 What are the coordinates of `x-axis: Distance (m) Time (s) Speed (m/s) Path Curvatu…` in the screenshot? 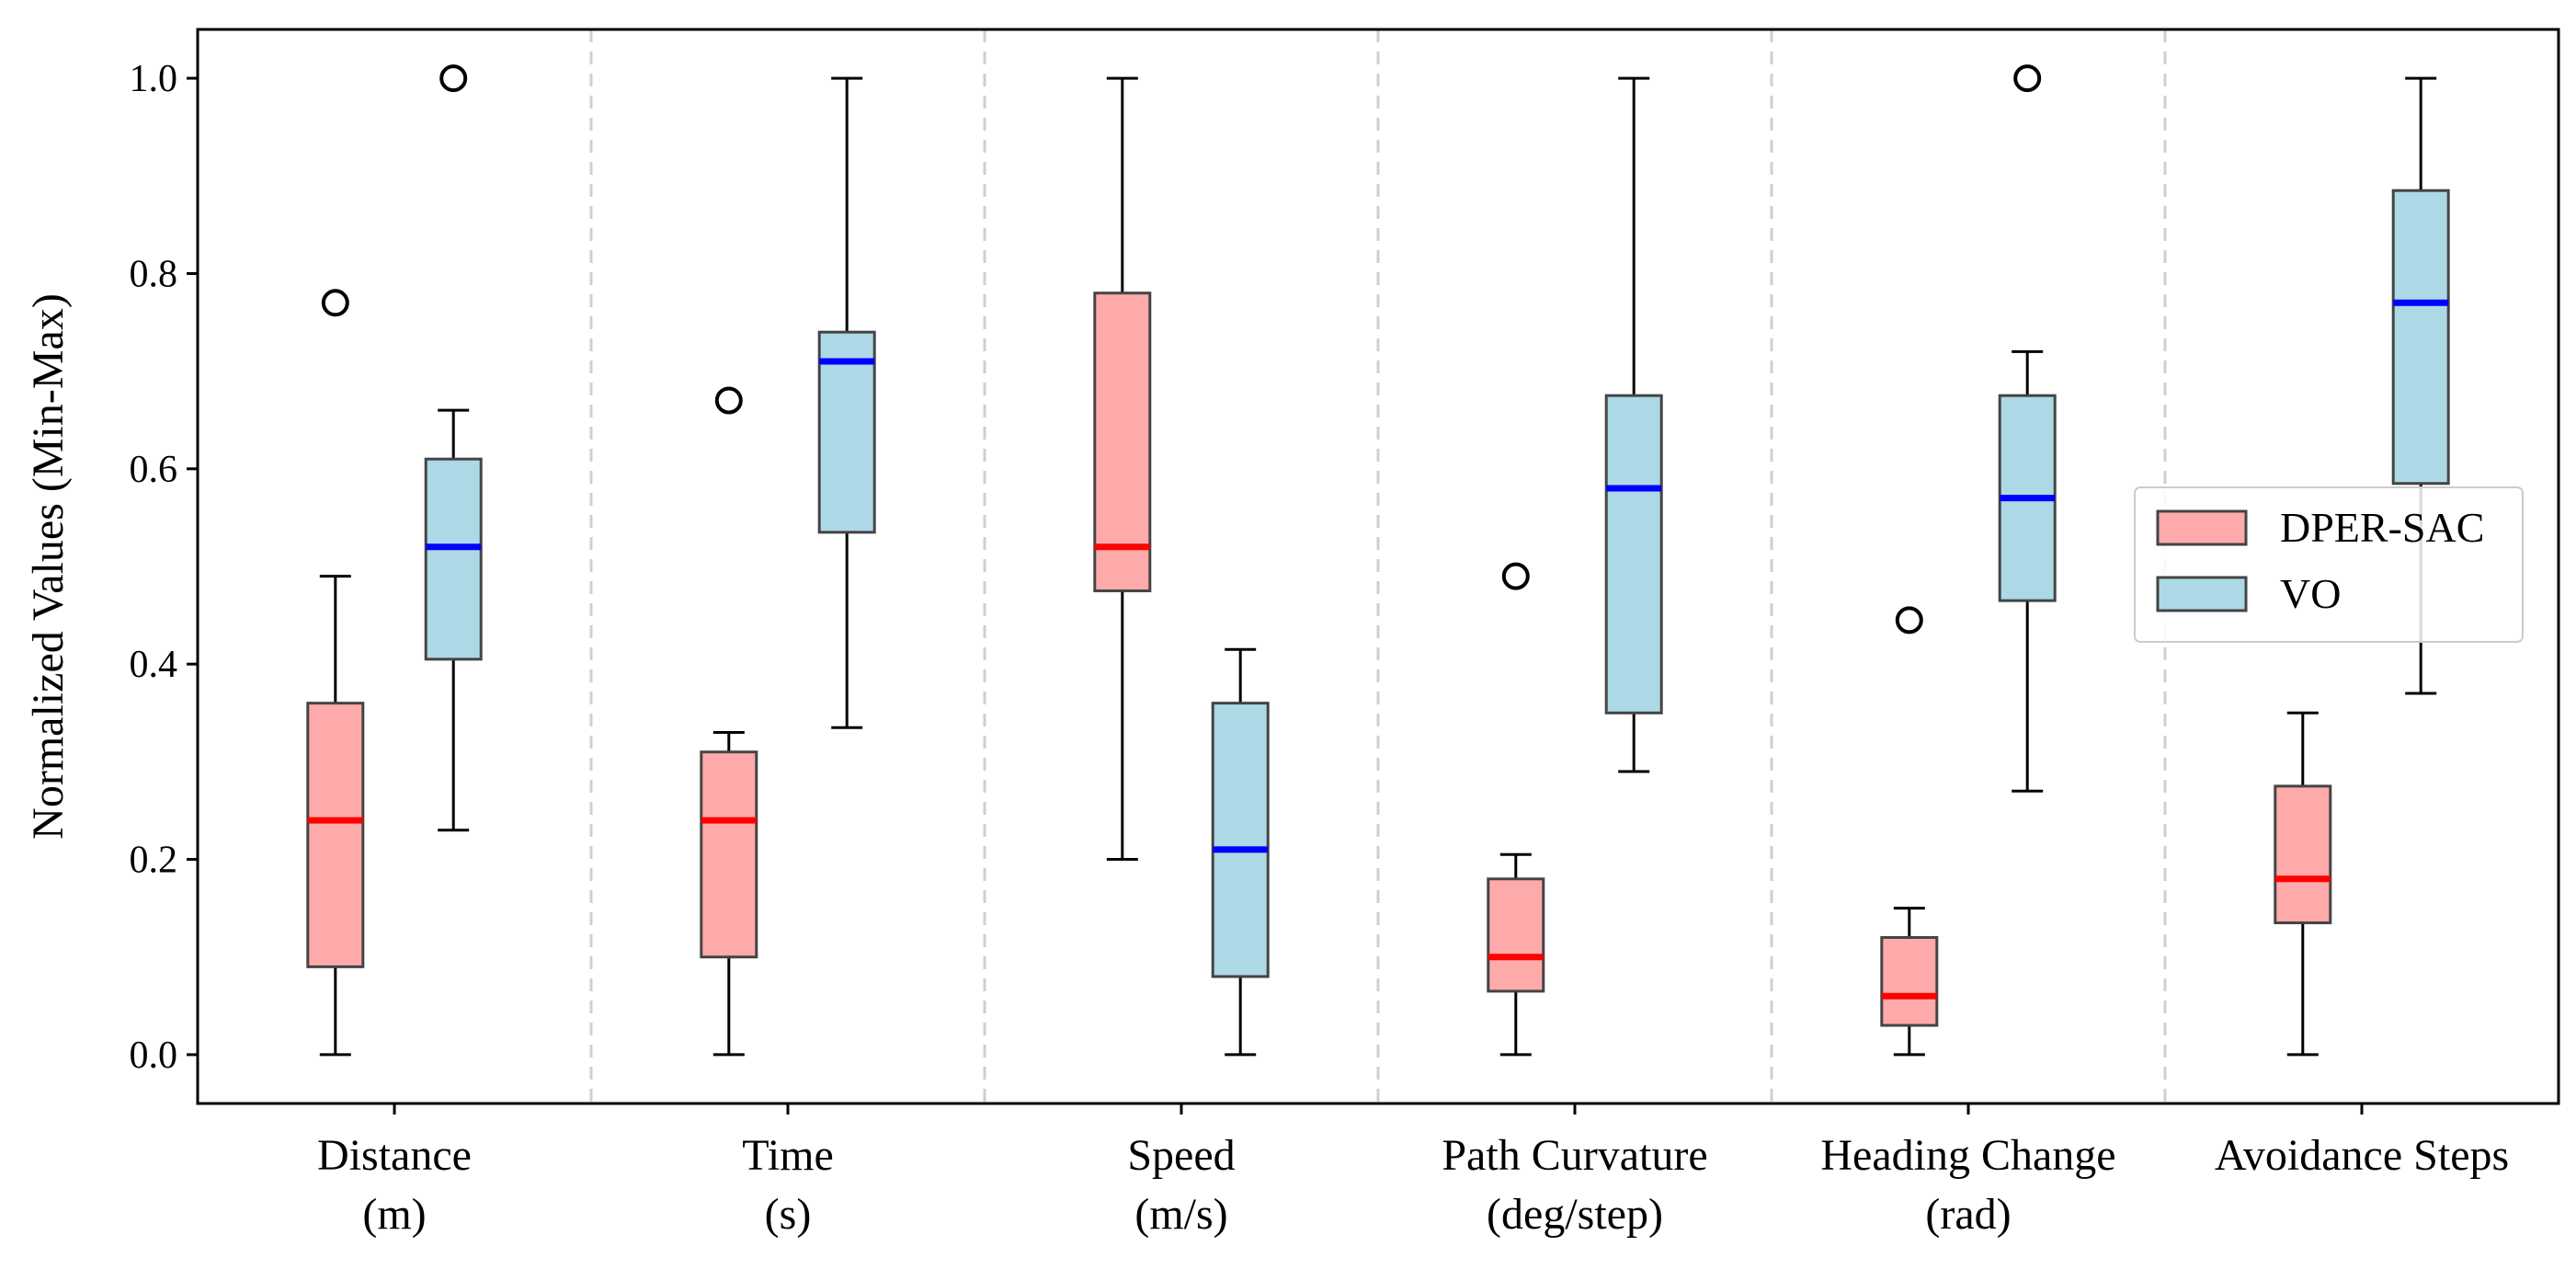 It's located at (1413, 1171).